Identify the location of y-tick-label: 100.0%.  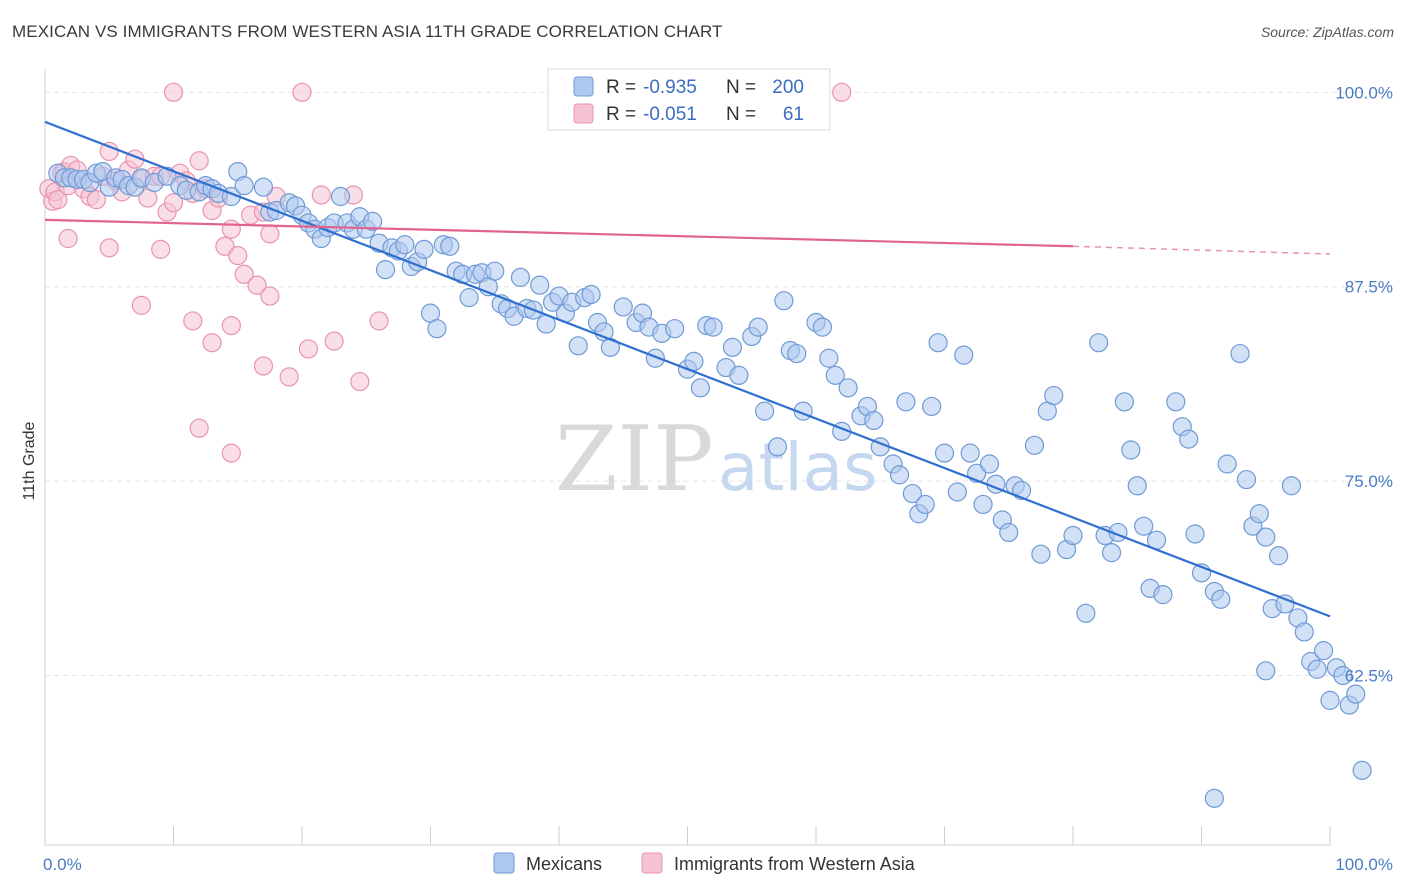
(1364, 92).